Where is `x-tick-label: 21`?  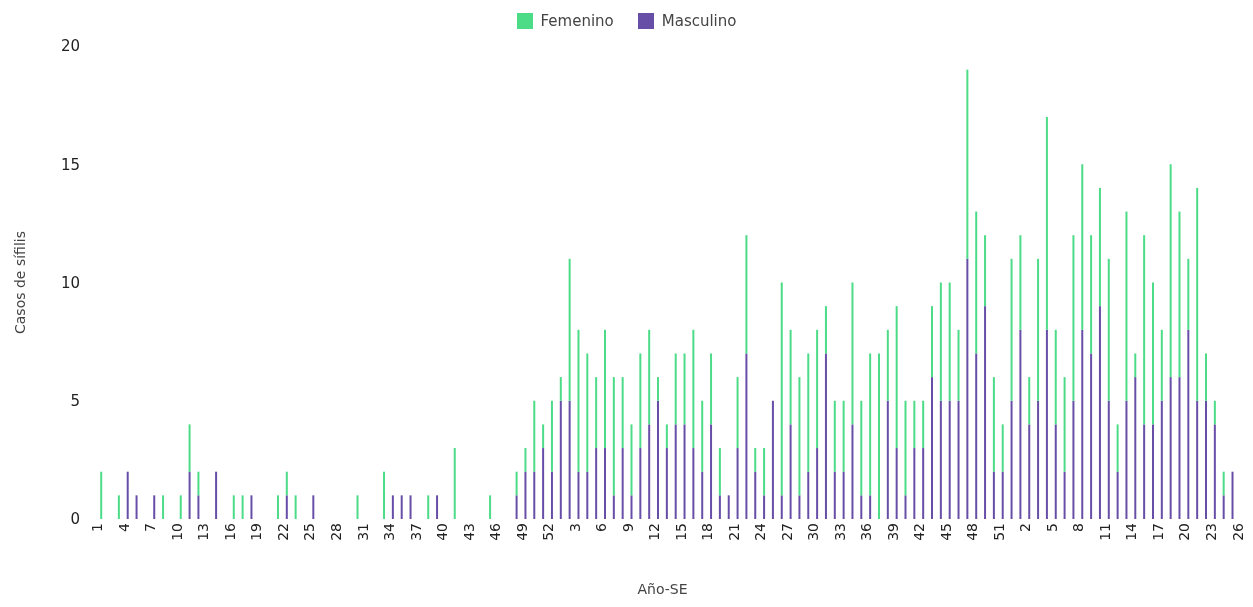 x-tick-label: 21 is located at coordinates (733, 532).